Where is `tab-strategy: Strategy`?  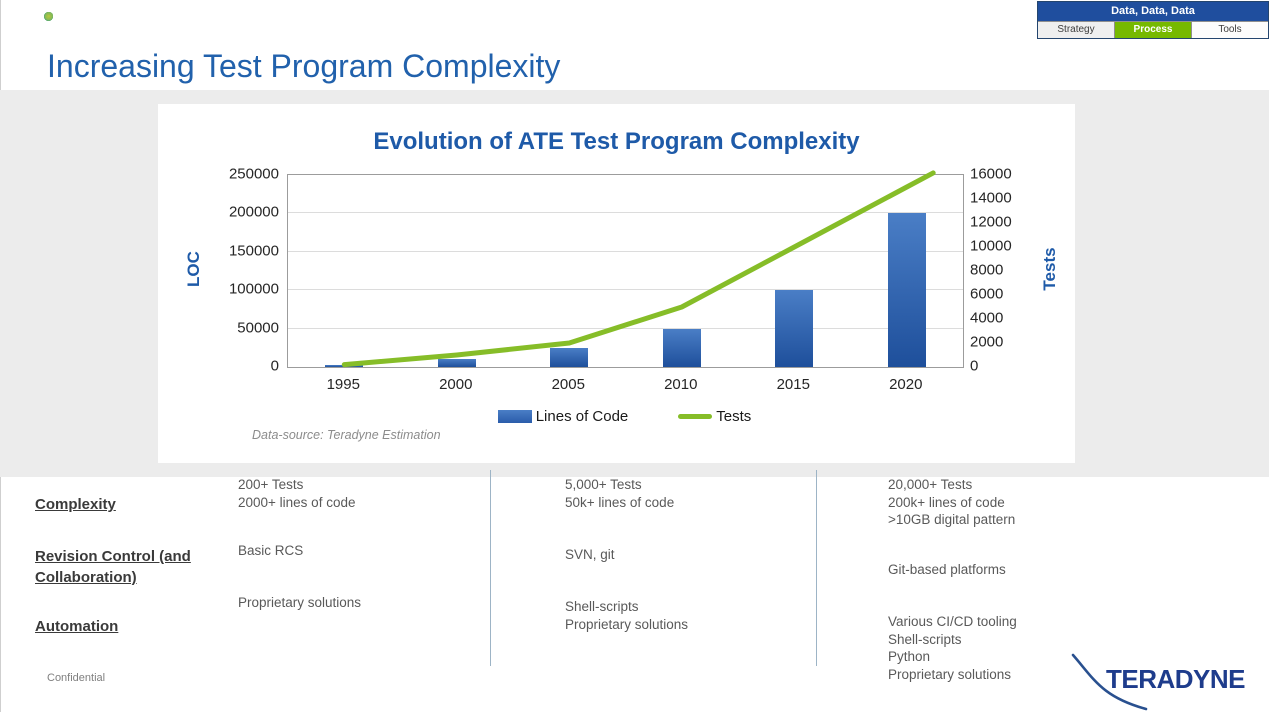
tab-strategy: Strategy is located at coordinates (1076, 30).